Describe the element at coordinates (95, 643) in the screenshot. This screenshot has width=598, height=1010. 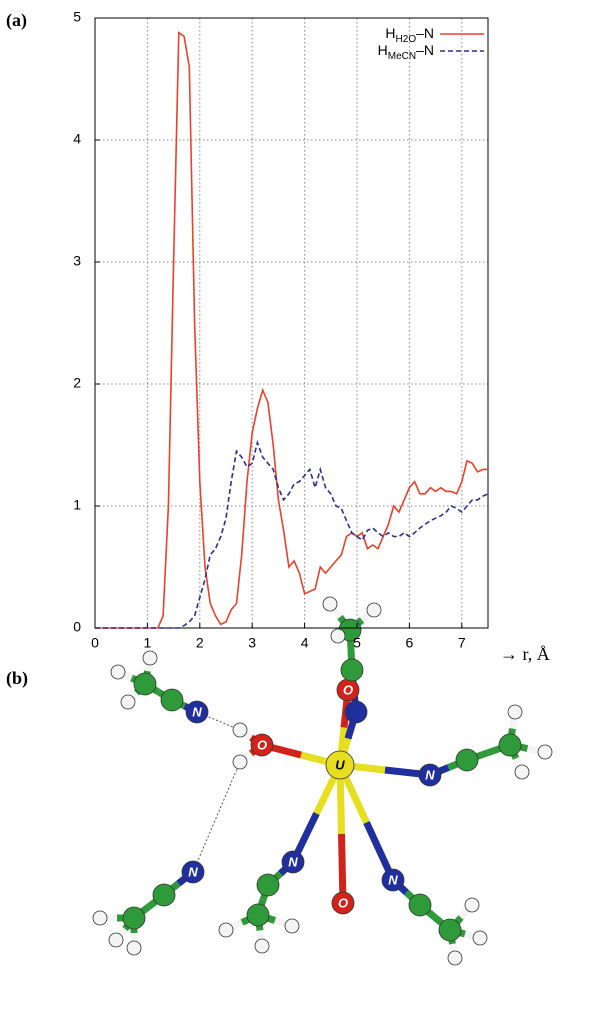
I see `x-tick-label: 0` at that location.